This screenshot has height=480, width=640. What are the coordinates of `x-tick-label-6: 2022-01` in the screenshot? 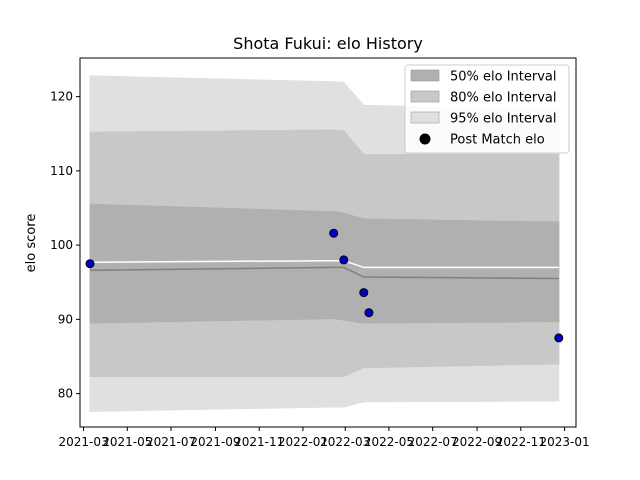 It's located at (303, 442).